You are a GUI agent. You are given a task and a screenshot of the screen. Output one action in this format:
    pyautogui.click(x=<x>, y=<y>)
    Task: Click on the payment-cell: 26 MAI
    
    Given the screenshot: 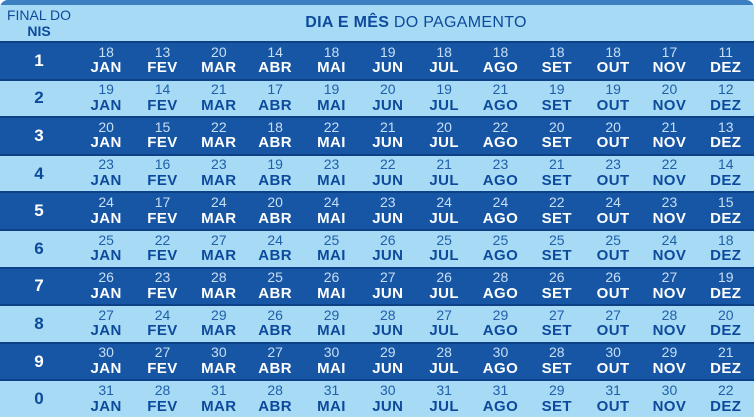 What is the action you would take?
    pyautogui.click(x=331, y=287)
    